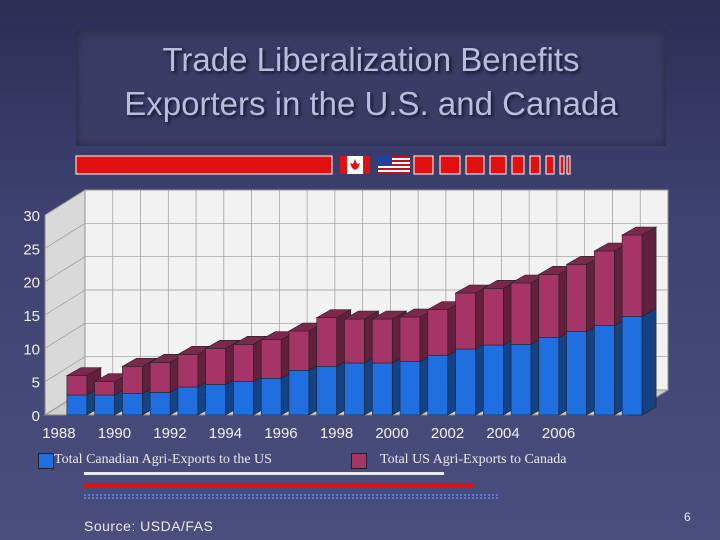 The image size is (720, 540). I want to click on y-tick-15: 15, so click(31, 316).